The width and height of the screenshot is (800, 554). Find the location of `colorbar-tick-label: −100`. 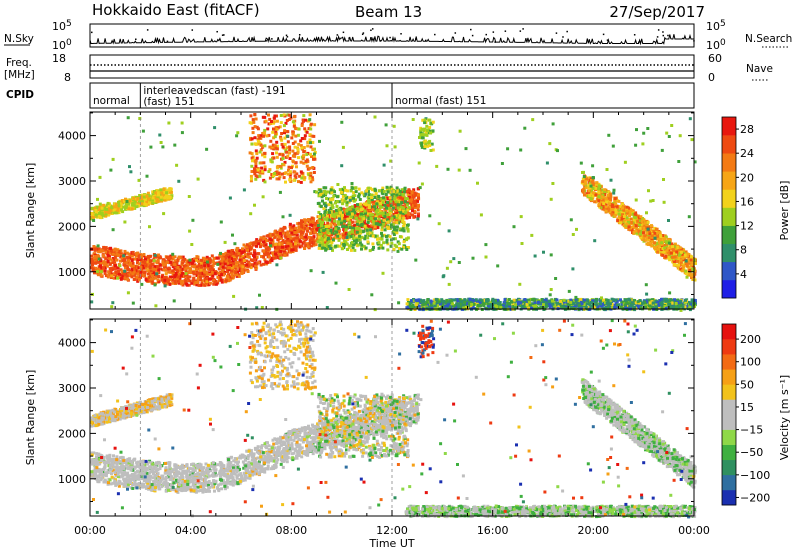

colorbar-tick-label: −100 is located at coordinates (755, 475).